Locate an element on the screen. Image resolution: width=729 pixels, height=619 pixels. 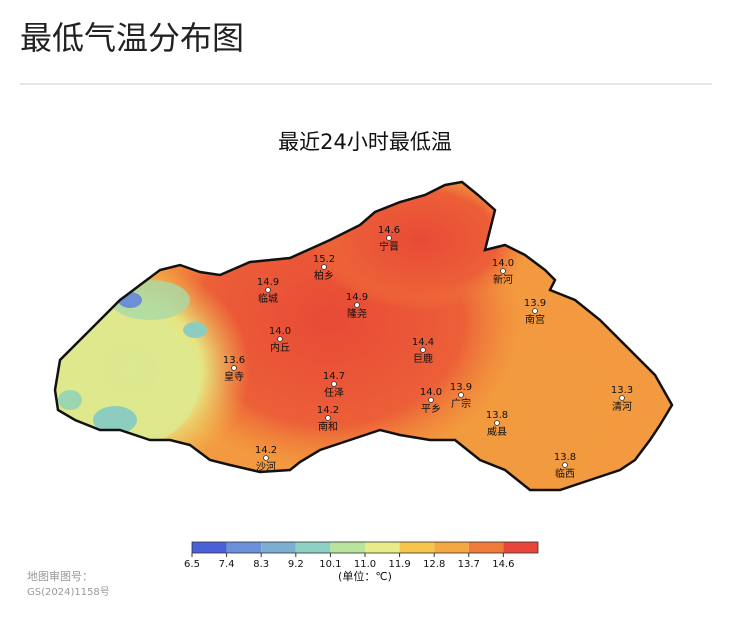
legend-tick-label: 7.4 is located at coordinates (227, 564).